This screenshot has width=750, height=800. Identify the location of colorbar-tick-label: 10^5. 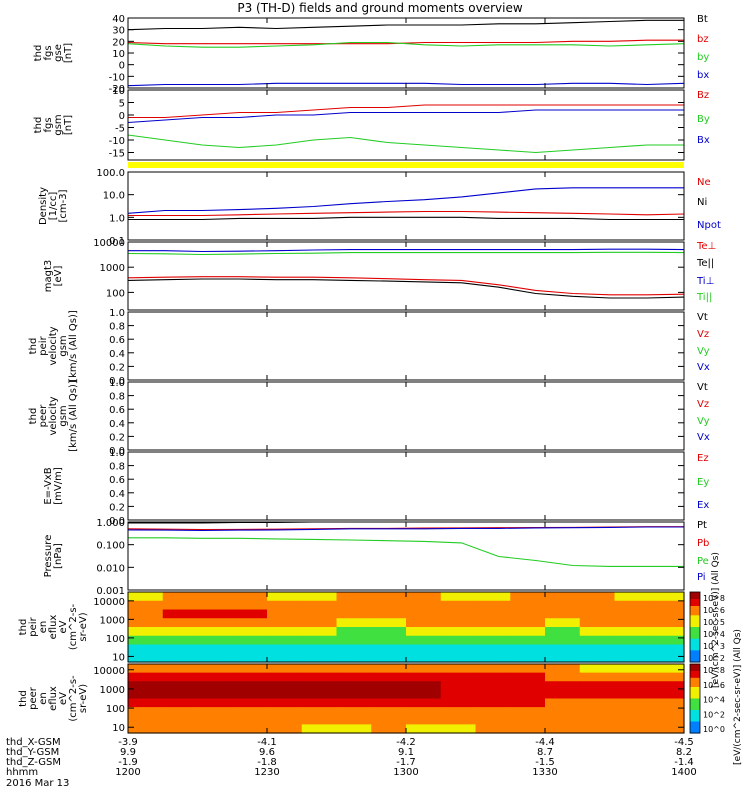
(714, 622).